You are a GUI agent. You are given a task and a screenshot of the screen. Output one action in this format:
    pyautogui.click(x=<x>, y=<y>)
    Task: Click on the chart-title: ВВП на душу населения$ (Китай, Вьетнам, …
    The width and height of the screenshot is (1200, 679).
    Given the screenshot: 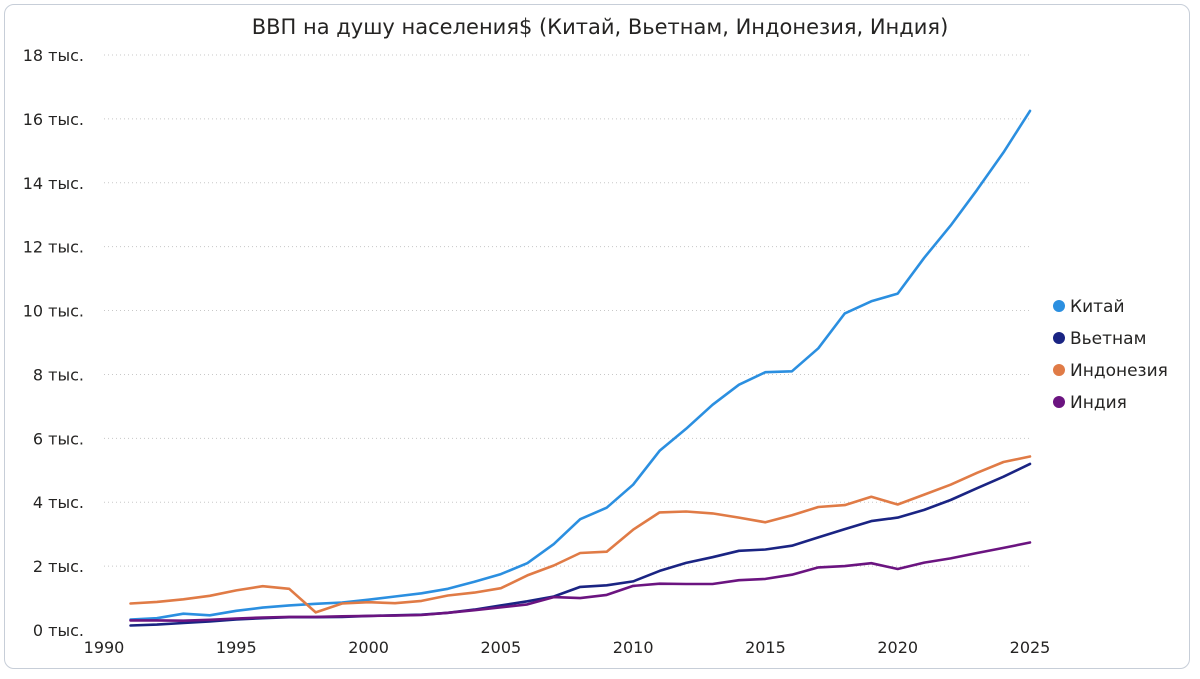 What is the action you would take?
    pyautogui.click(x=600, y=27)
    